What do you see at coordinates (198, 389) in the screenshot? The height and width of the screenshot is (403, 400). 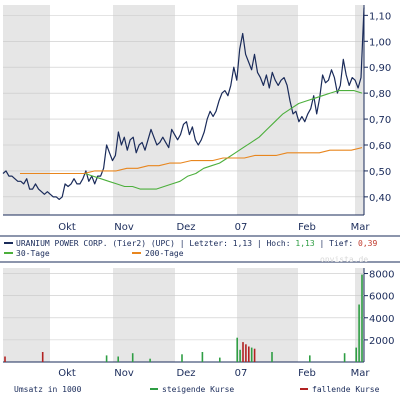 I see `legend-rising: steigende Kurse` at bounding box center [198, 389].